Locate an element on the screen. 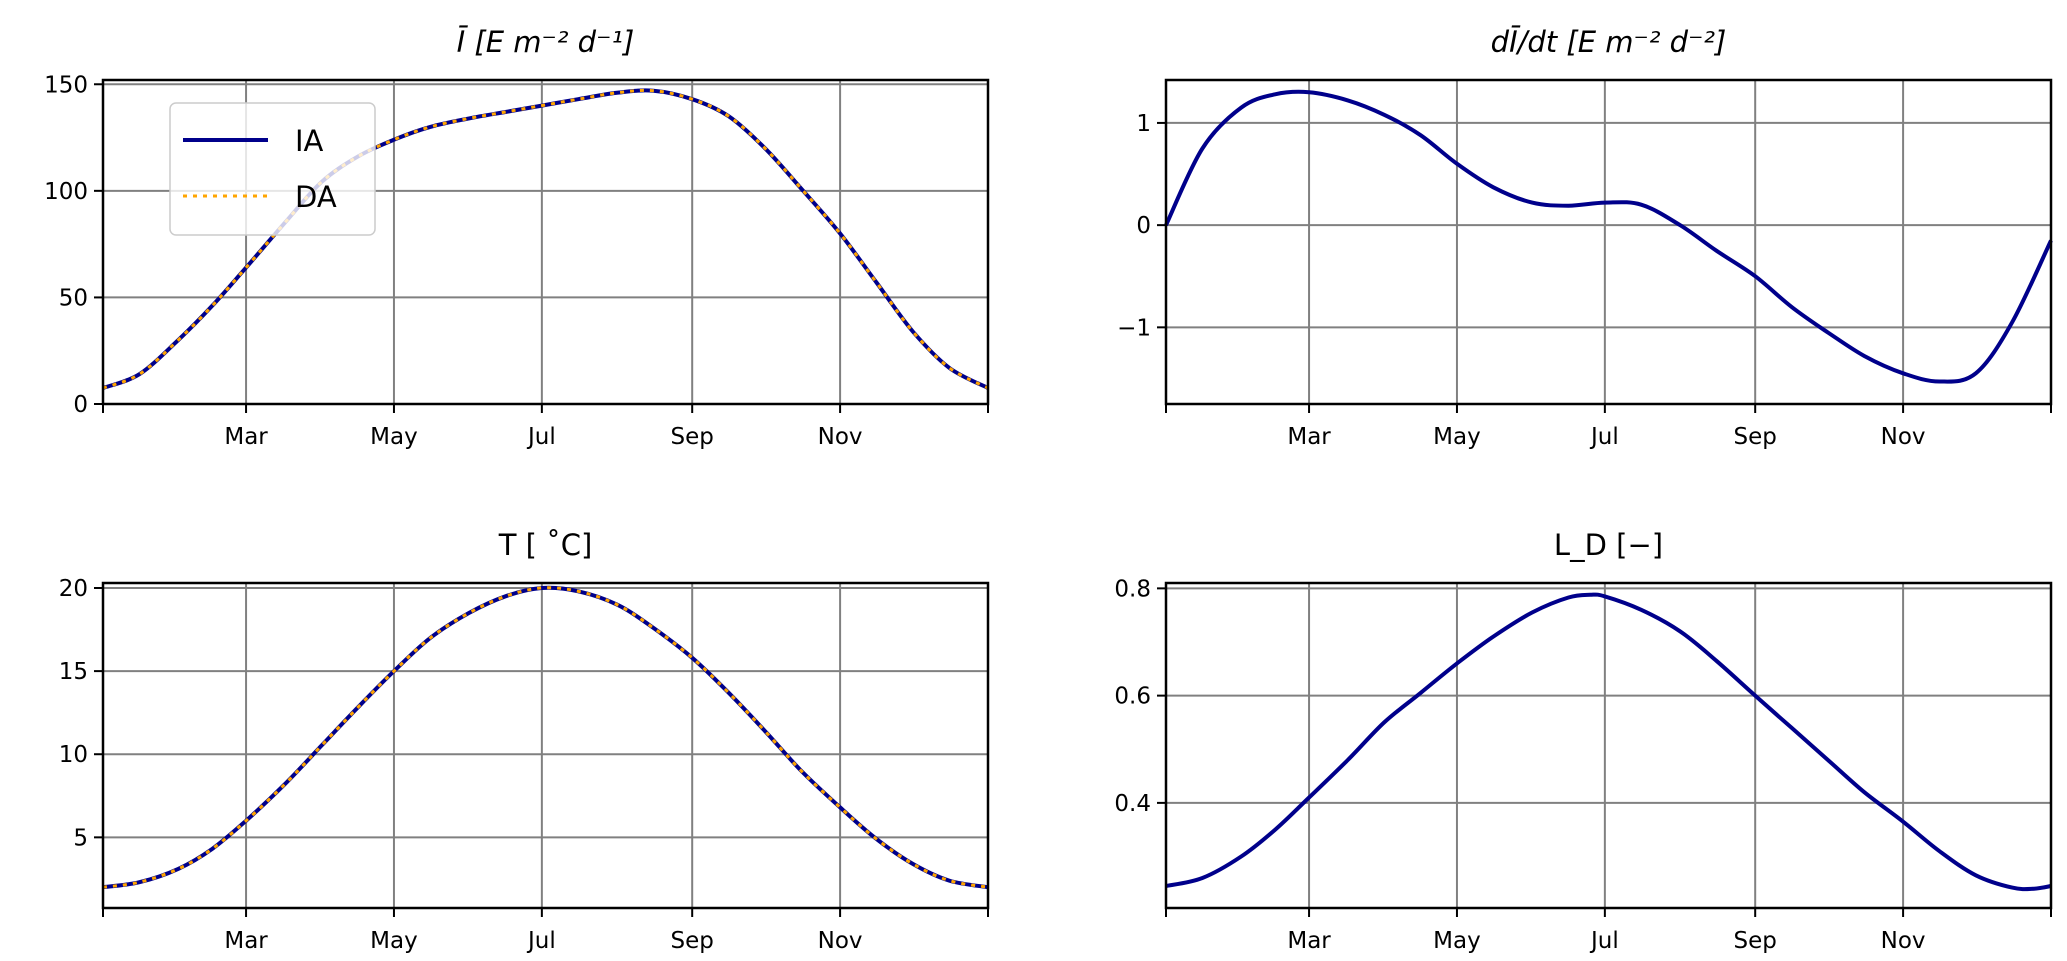 The image size is (2067, 961). y-tick-label: −1 is located at coordinates (1134, 328).